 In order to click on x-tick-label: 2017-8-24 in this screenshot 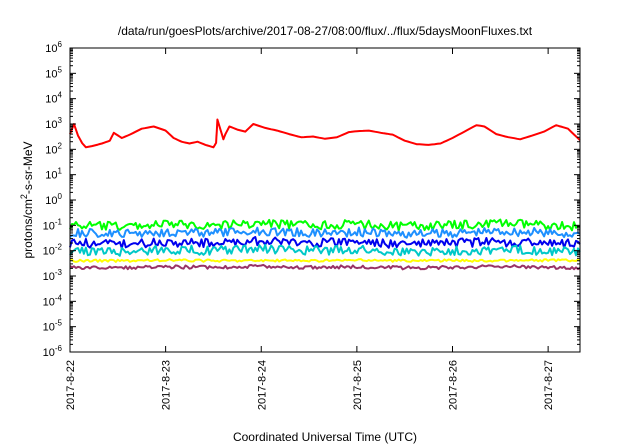, I will do `click(262, 385)`.